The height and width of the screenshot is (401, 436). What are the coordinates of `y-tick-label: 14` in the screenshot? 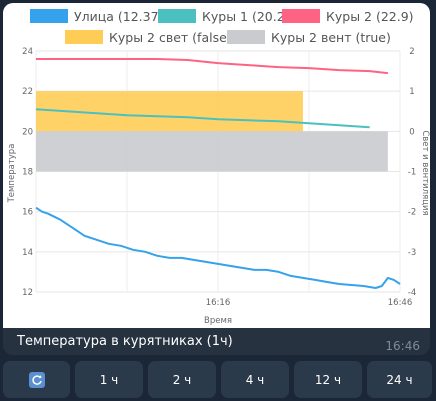 It's located at (27, 253).